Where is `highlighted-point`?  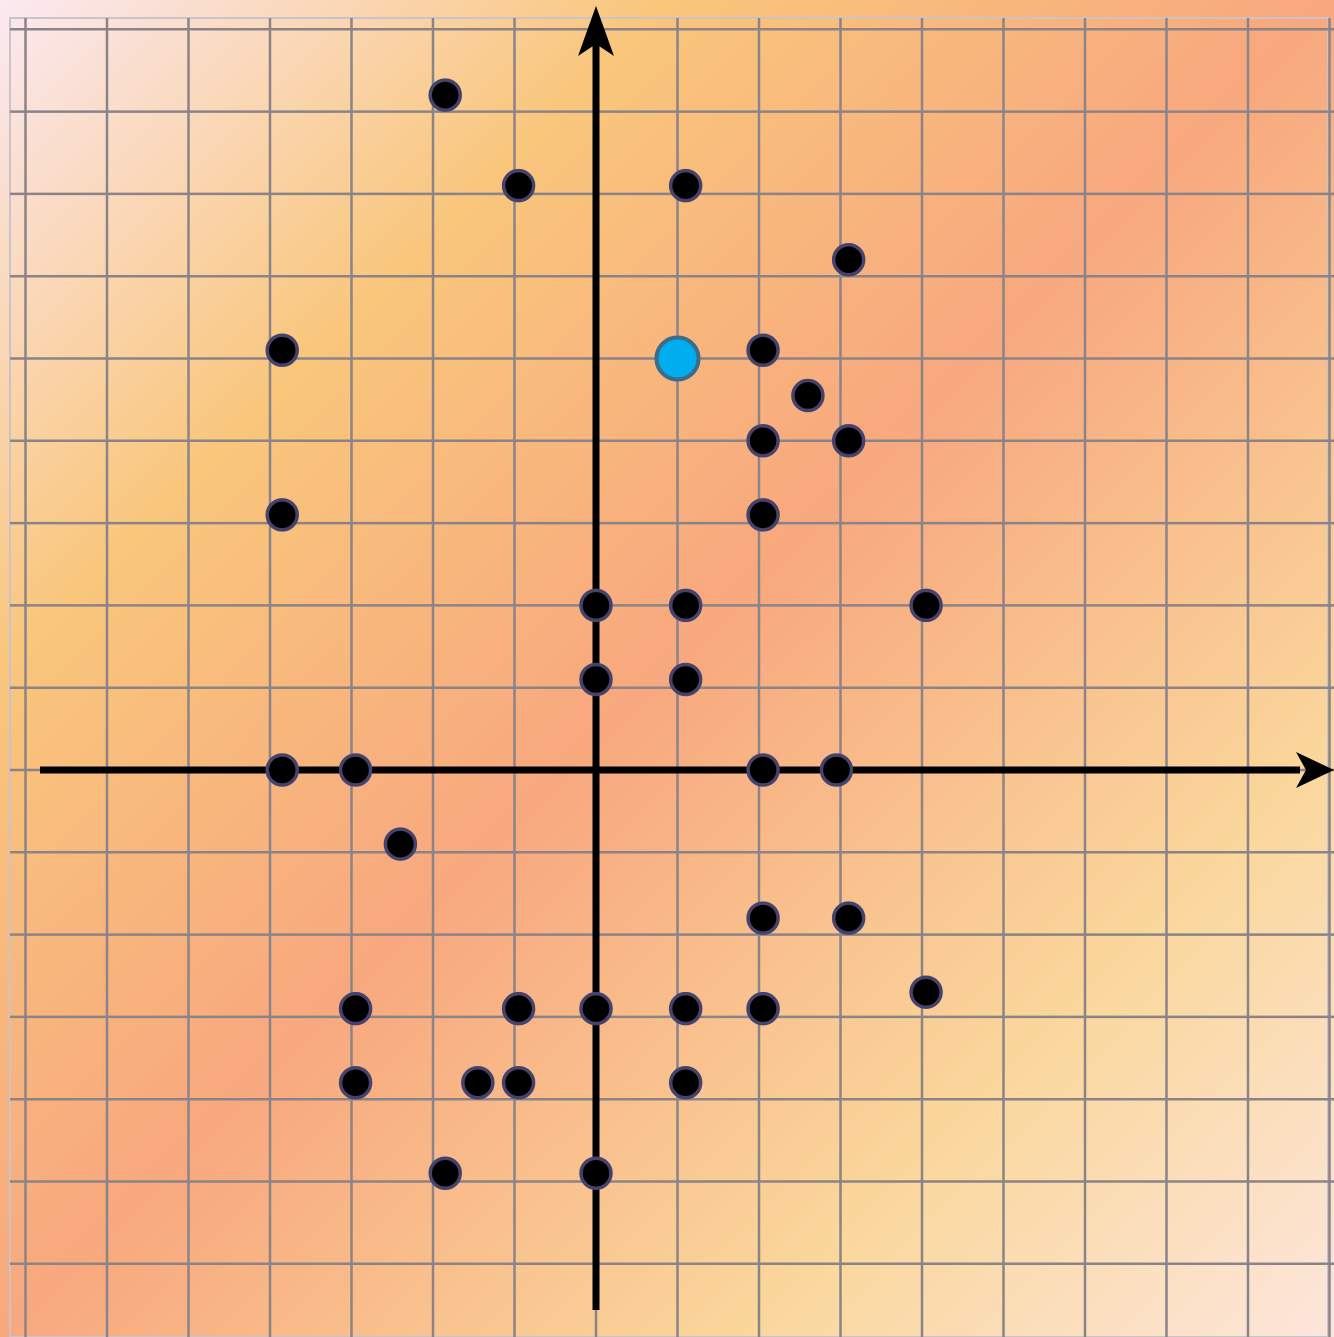
highlighted-point is located at coordinates (677, 358).